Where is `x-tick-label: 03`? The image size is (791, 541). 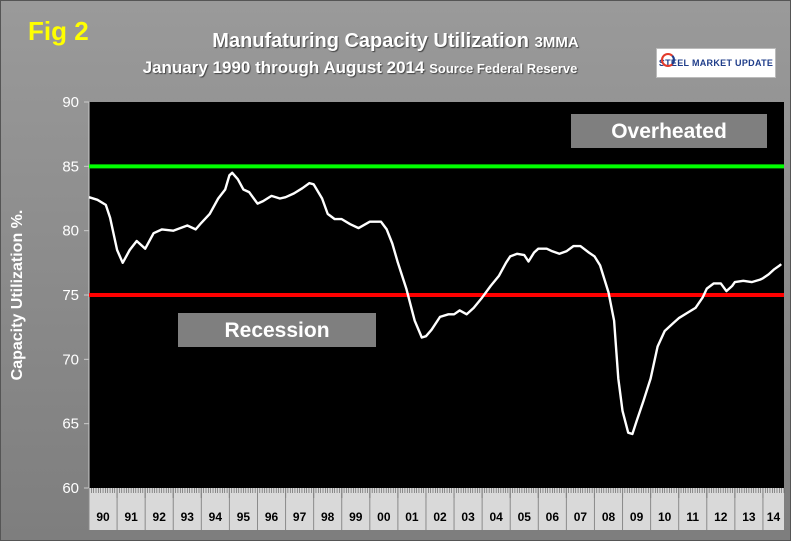
x-tick-label: 03 is located at coordinates (468, 517).